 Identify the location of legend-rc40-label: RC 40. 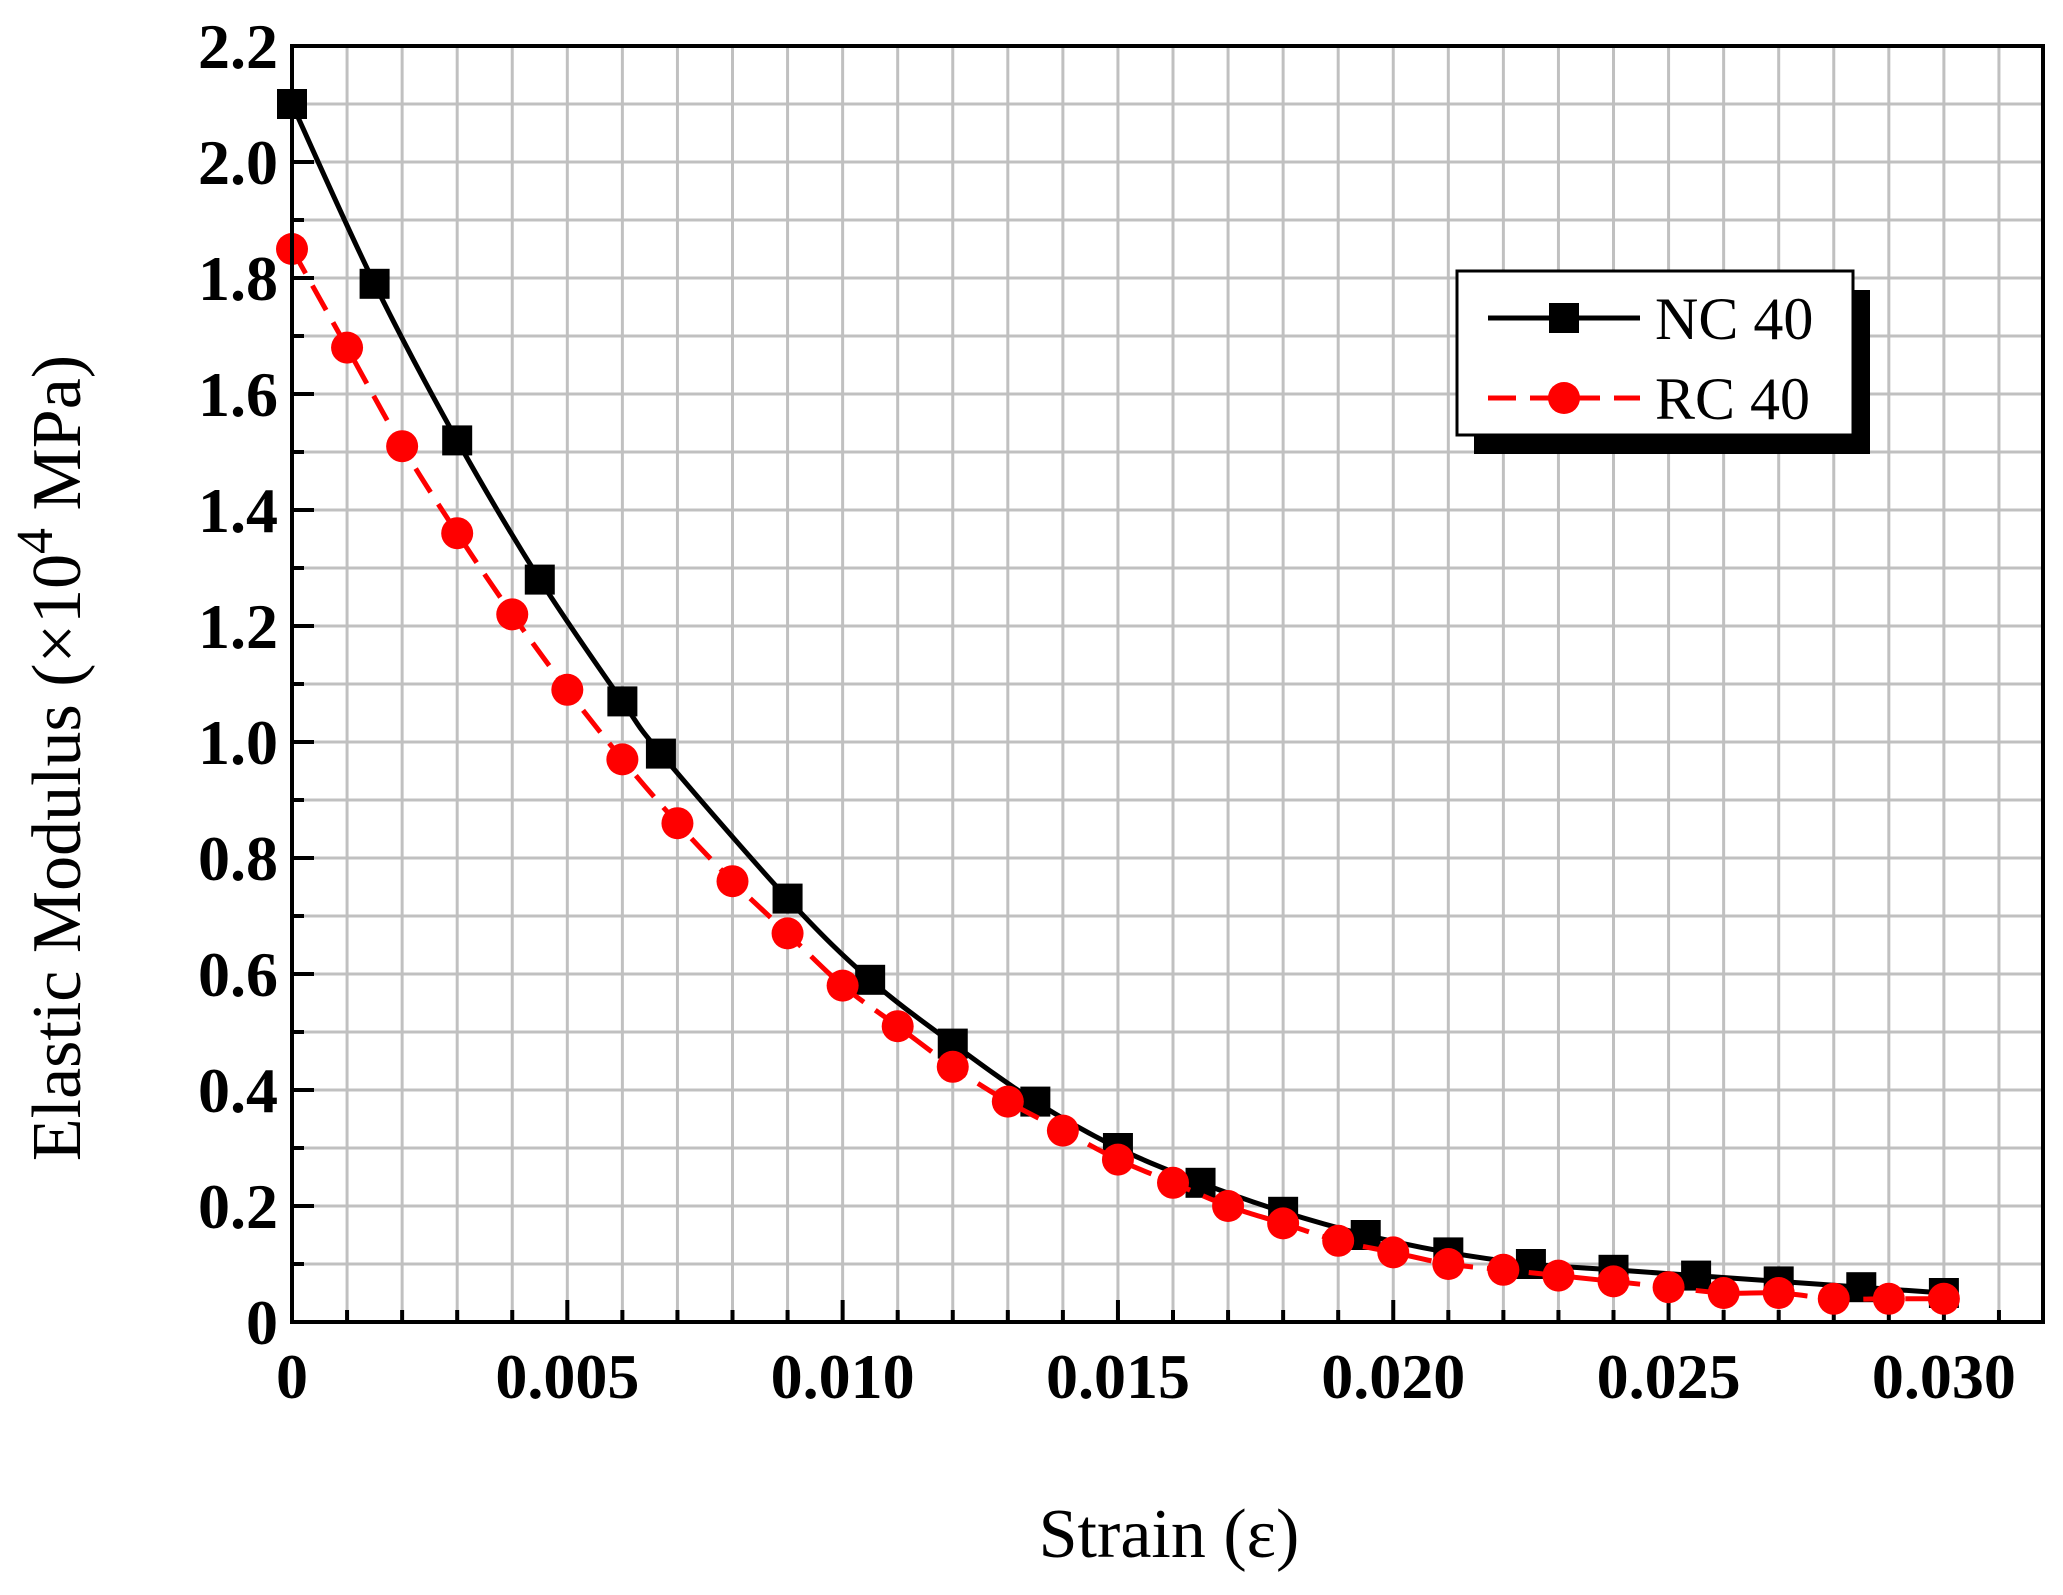
(1732, 399).